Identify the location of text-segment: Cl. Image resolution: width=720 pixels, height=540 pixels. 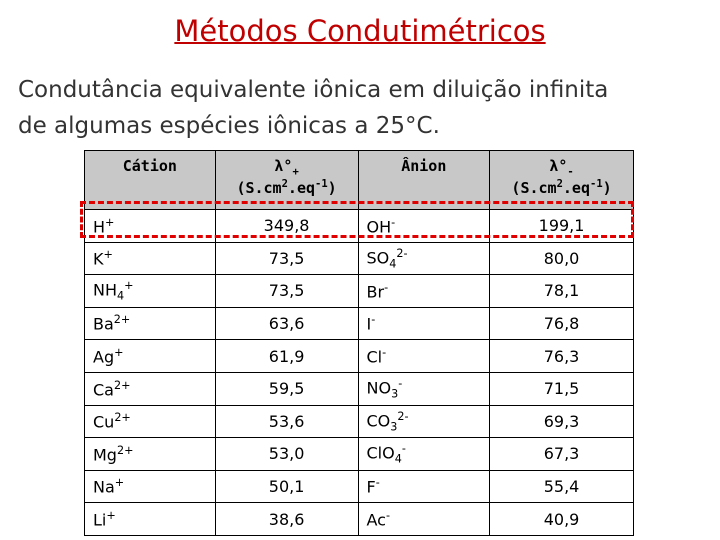
(374, 357).